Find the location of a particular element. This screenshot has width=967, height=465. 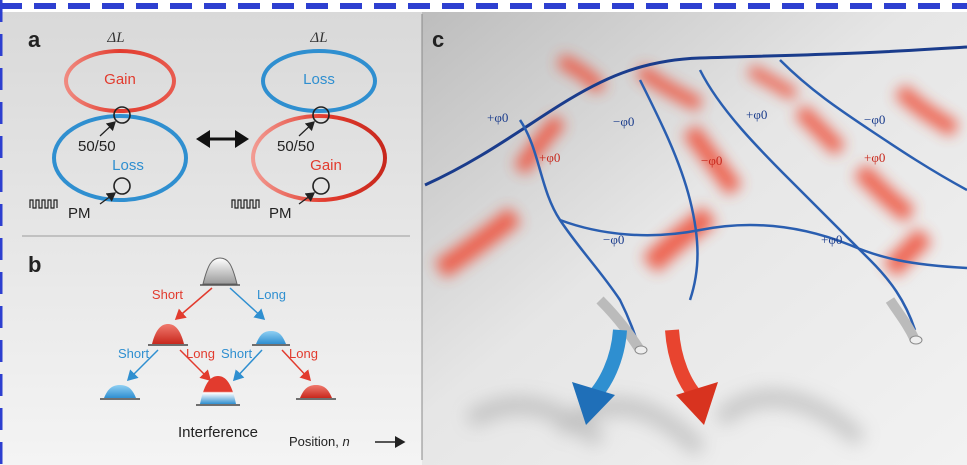

right-top-loop is located at coordinates (319, 81).